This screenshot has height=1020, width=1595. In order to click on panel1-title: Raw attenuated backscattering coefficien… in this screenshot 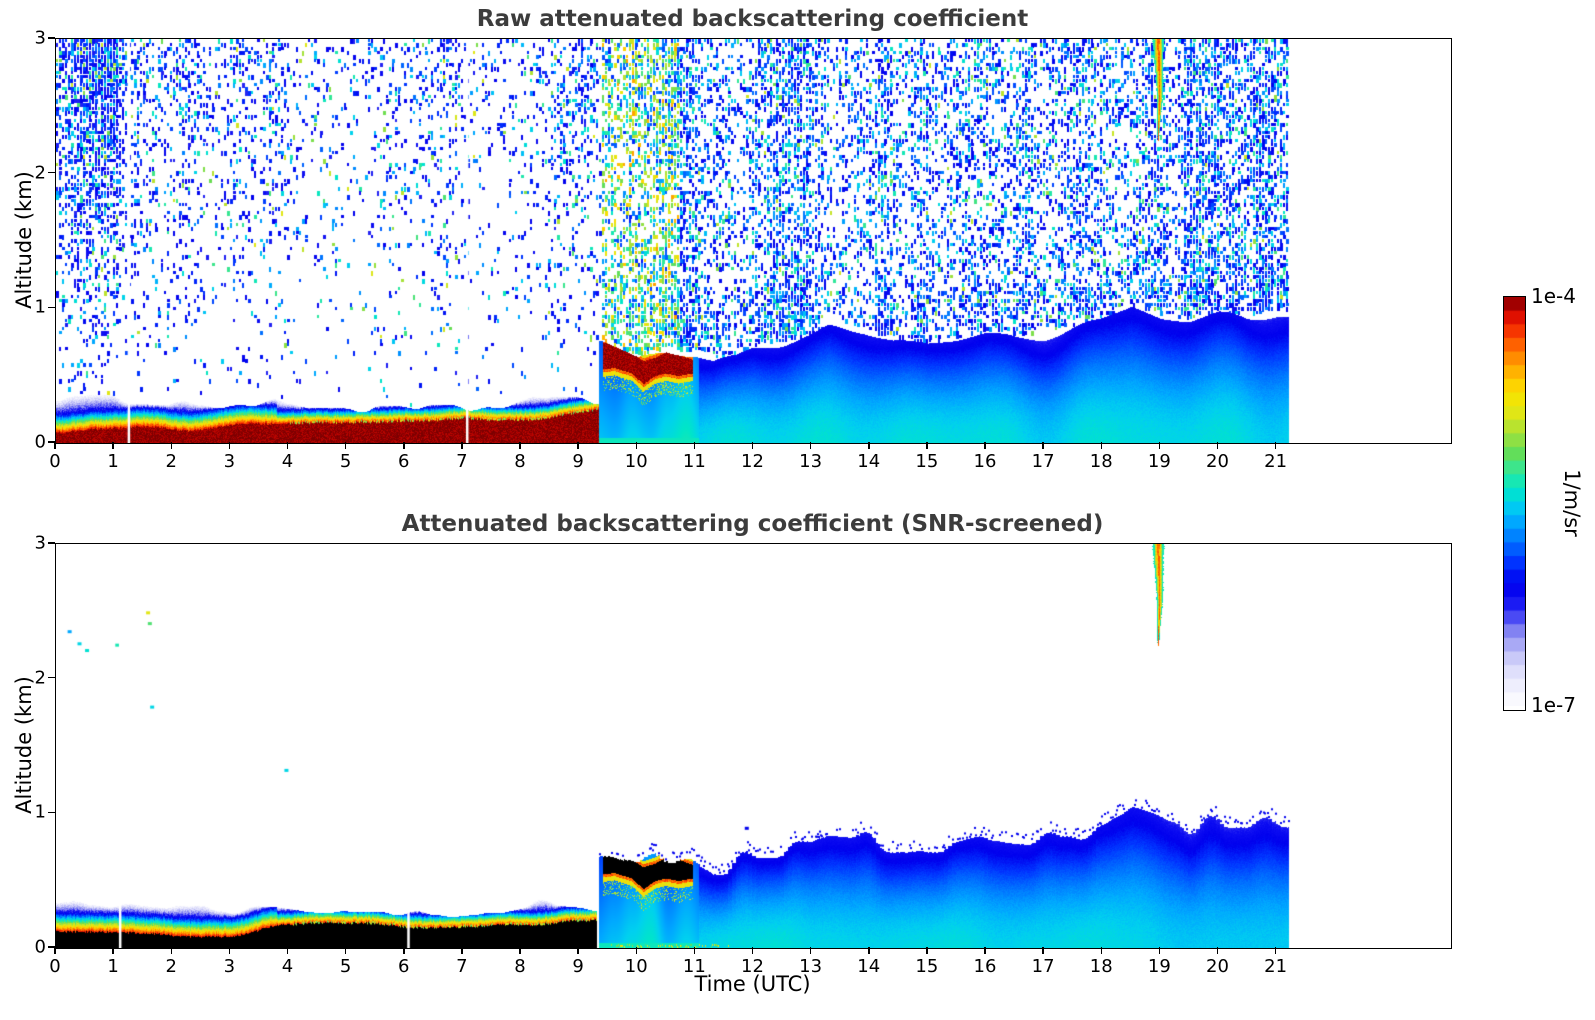, I will do `click(752, 19)`.